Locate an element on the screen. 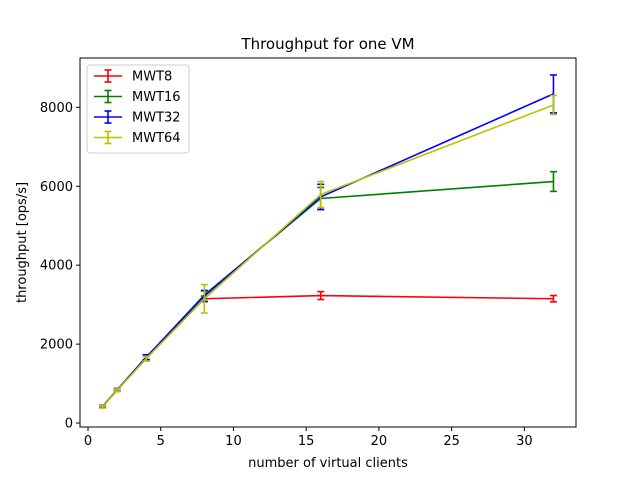  y-axis-ticks: 0 2000 4000 6000 8000 is located at coordinates (60, 266).